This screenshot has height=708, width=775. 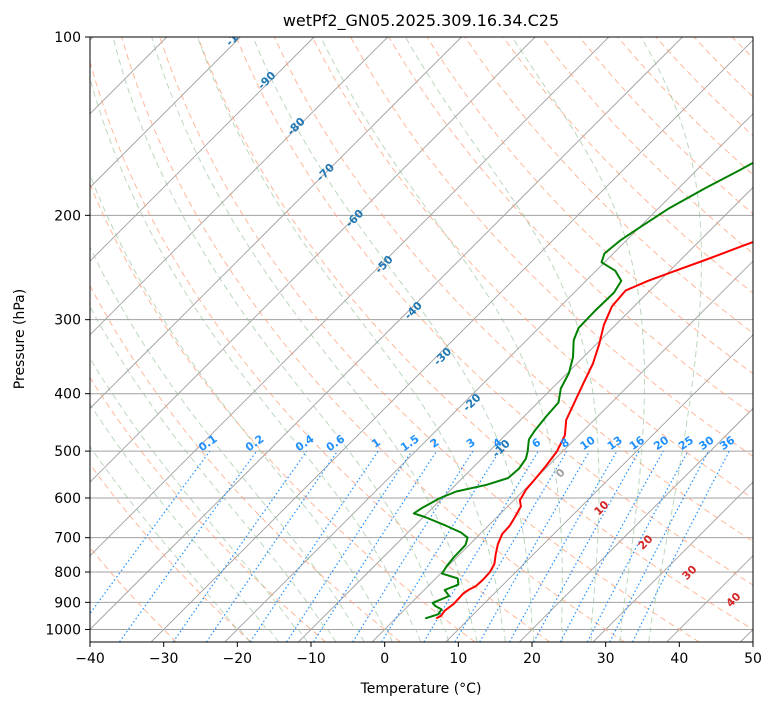 I want to click on theta-label: 20, so click(x=646, y=542).